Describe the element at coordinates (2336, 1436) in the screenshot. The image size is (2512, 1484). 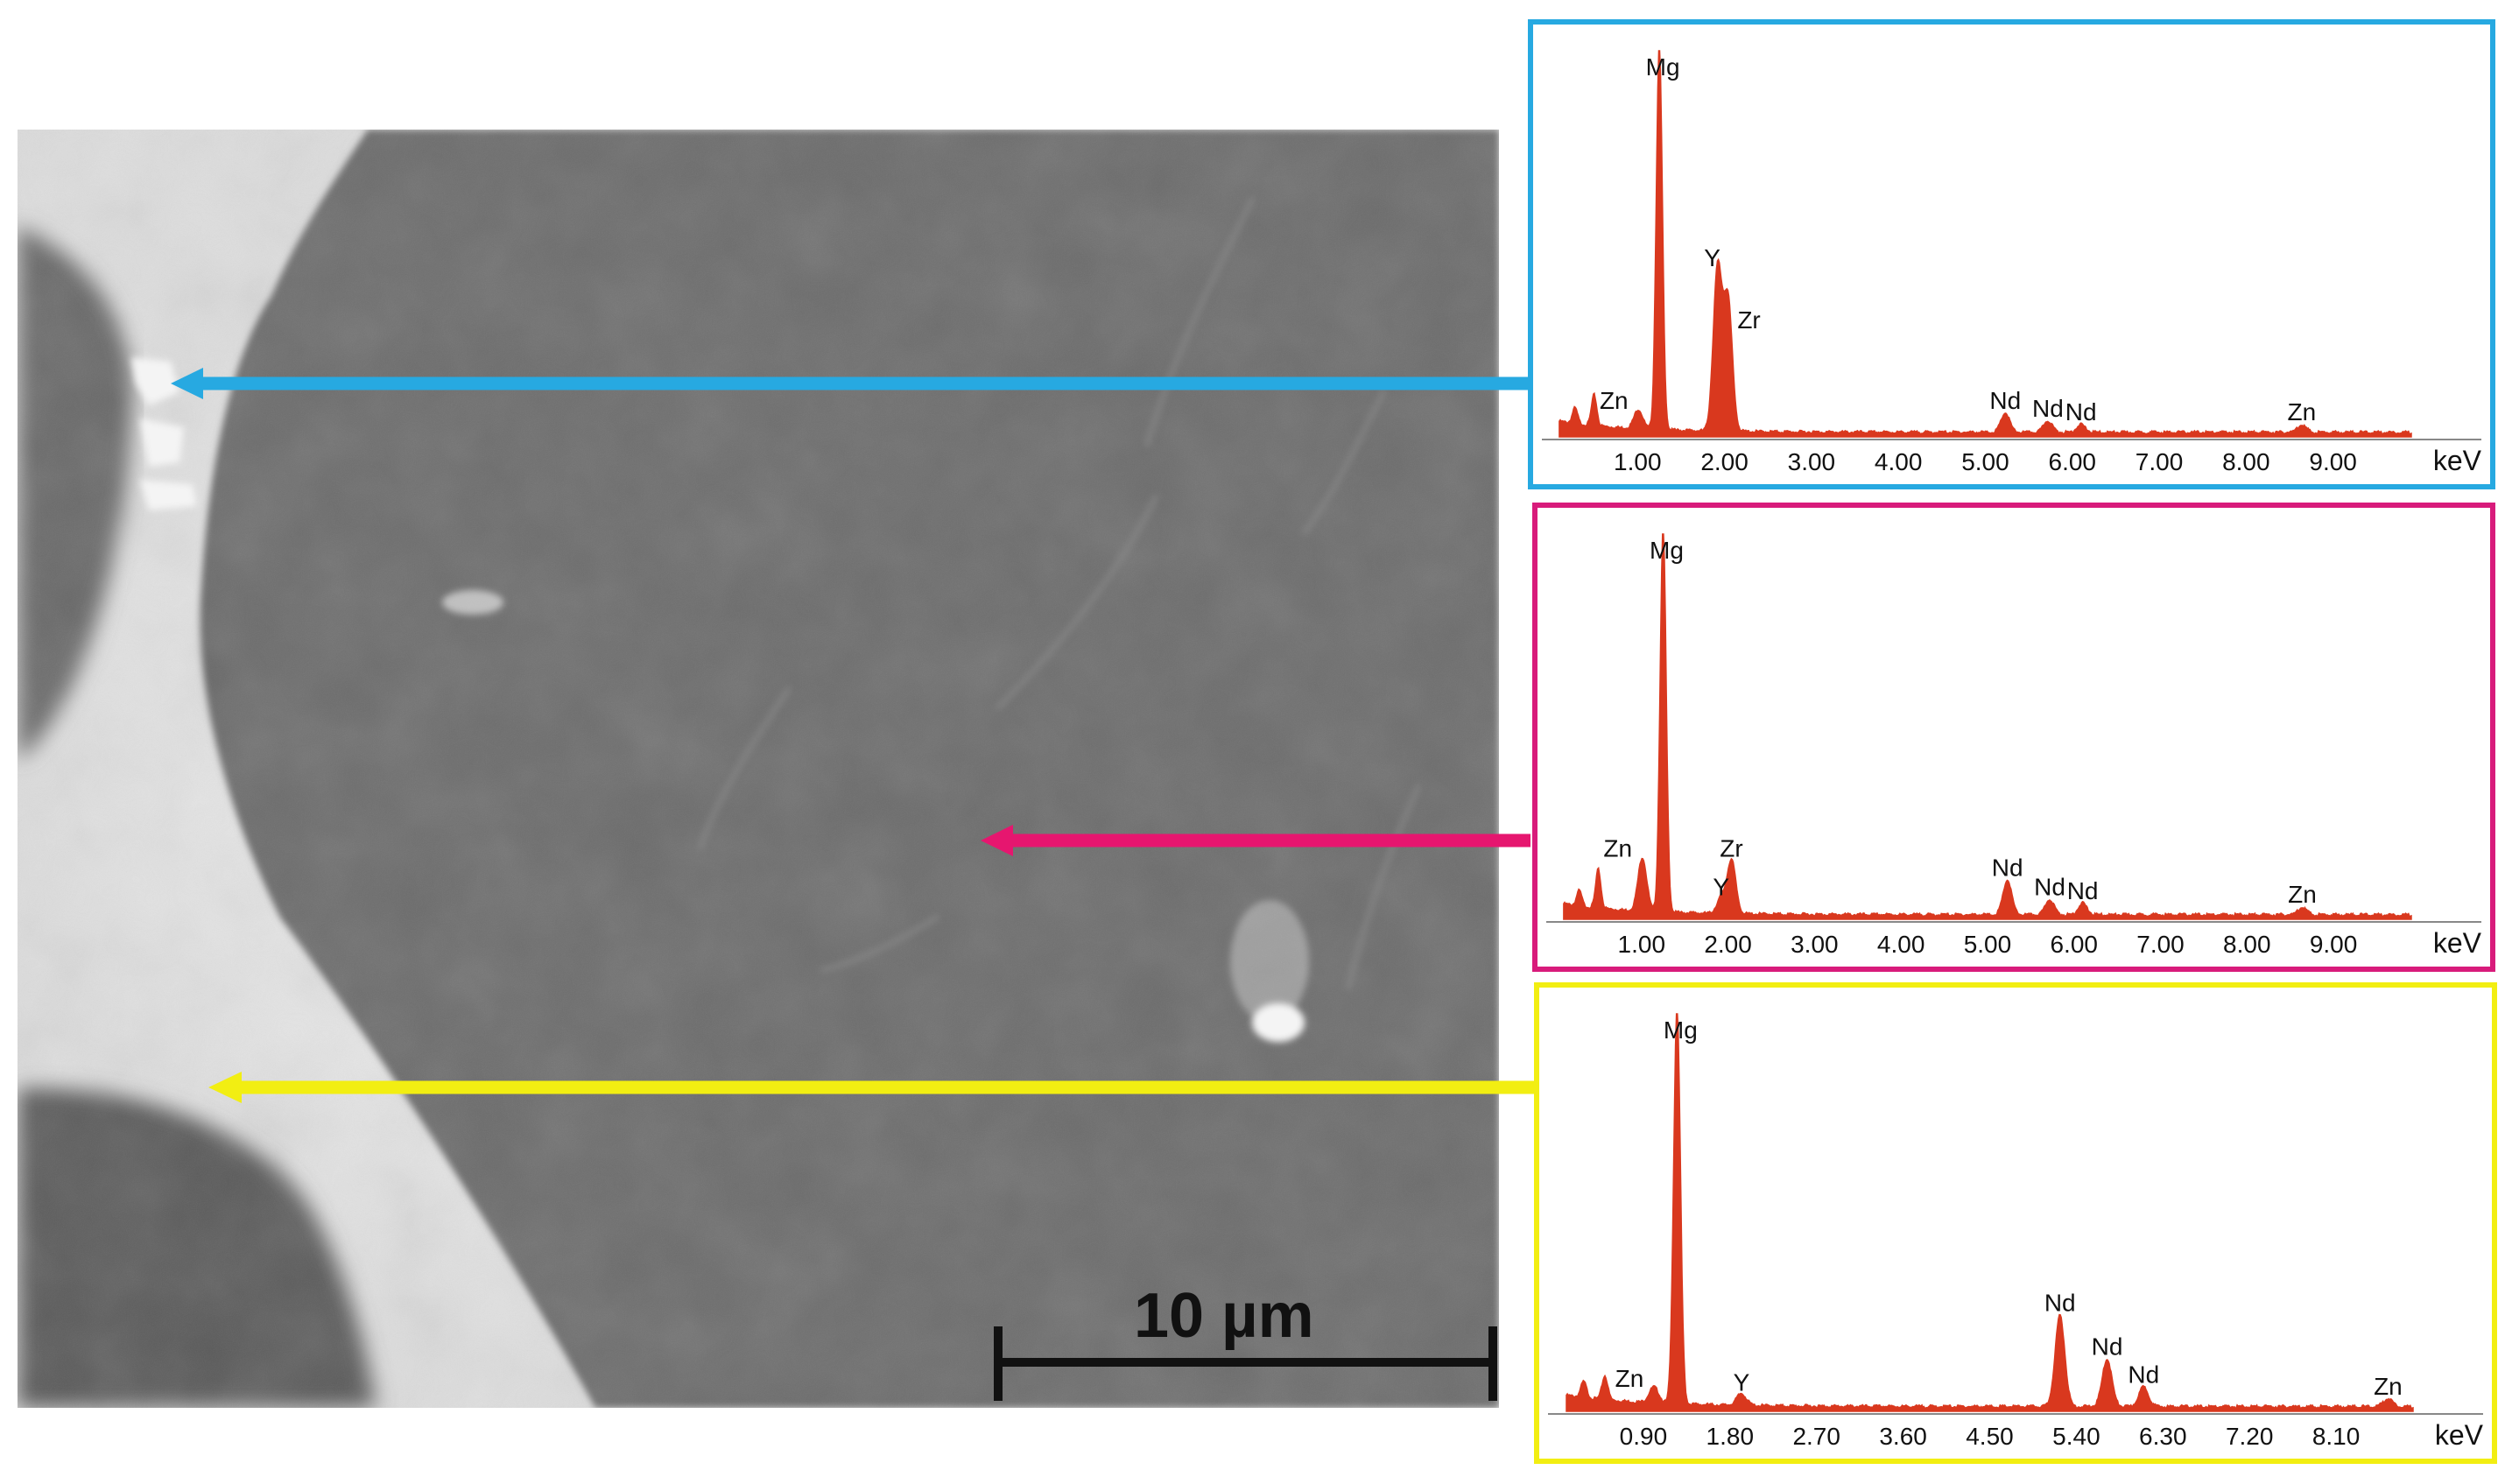
I see `x-tick-label: 8.10` at that location.